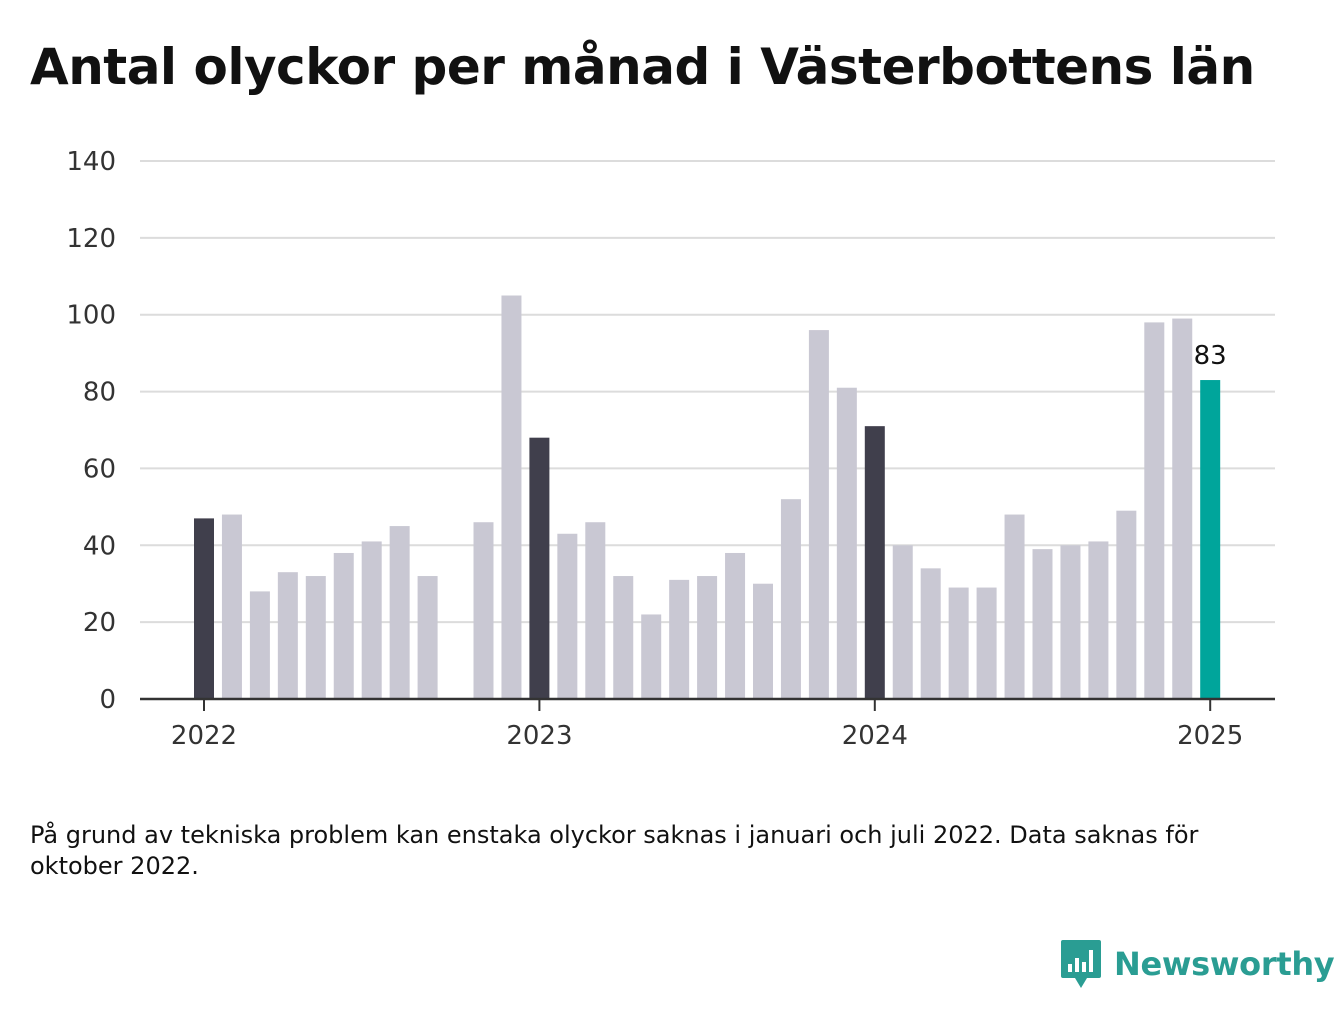  Describe the element at coordinates (99, 623) in the screenshot. I see `y-tick-label-20: 20` at that location.